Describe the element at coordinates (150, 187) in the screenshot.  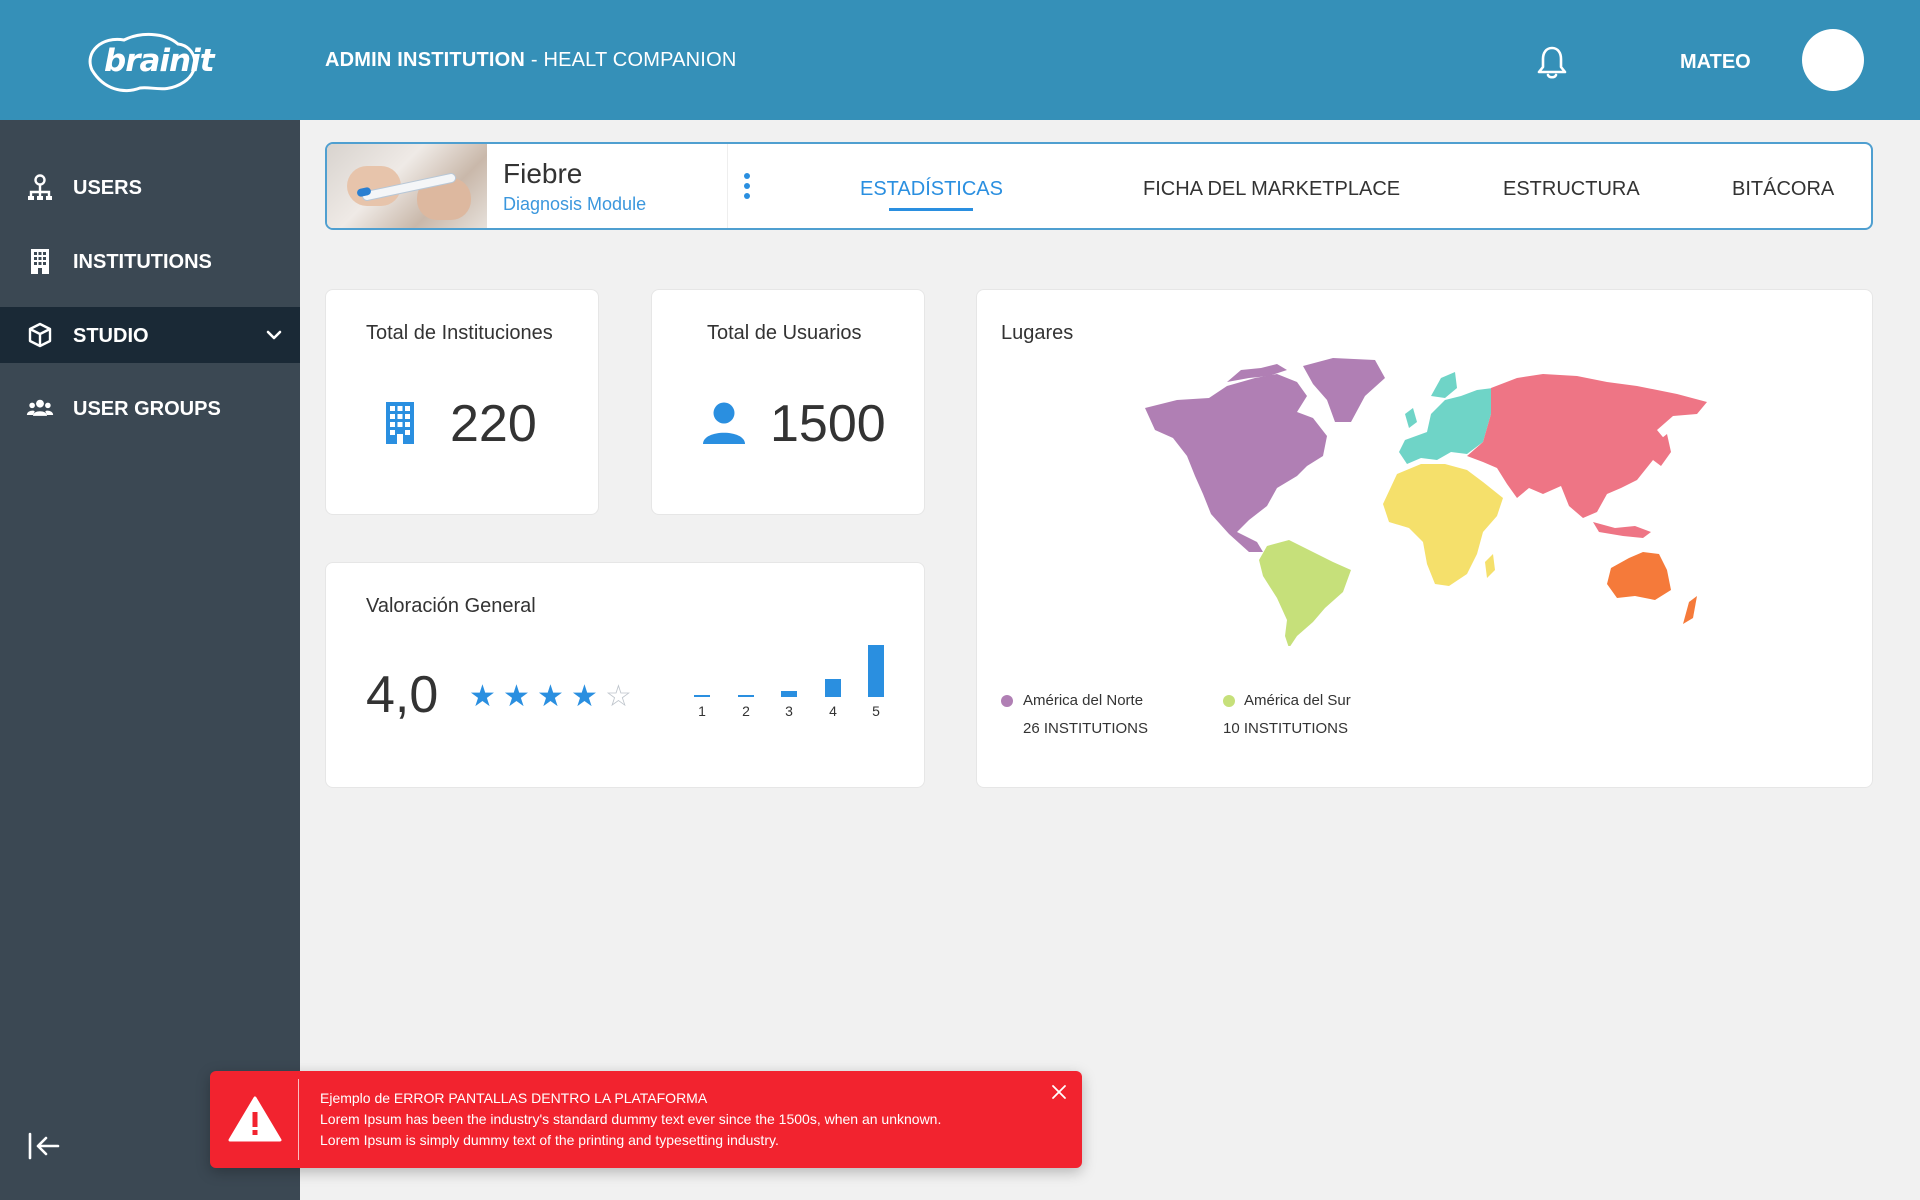
I see `sidebar-item-users: USERS` at that location.